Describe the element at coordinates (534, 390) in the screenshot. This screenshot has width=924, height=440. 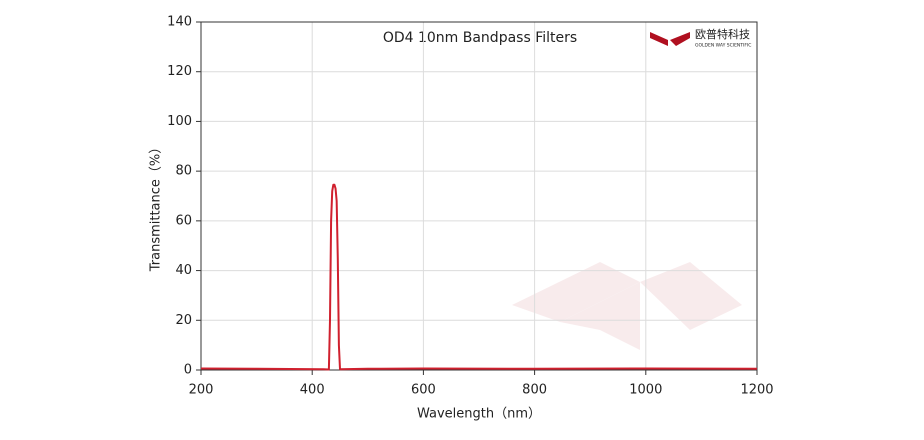
I see `x-tick-label: 800` at that location.